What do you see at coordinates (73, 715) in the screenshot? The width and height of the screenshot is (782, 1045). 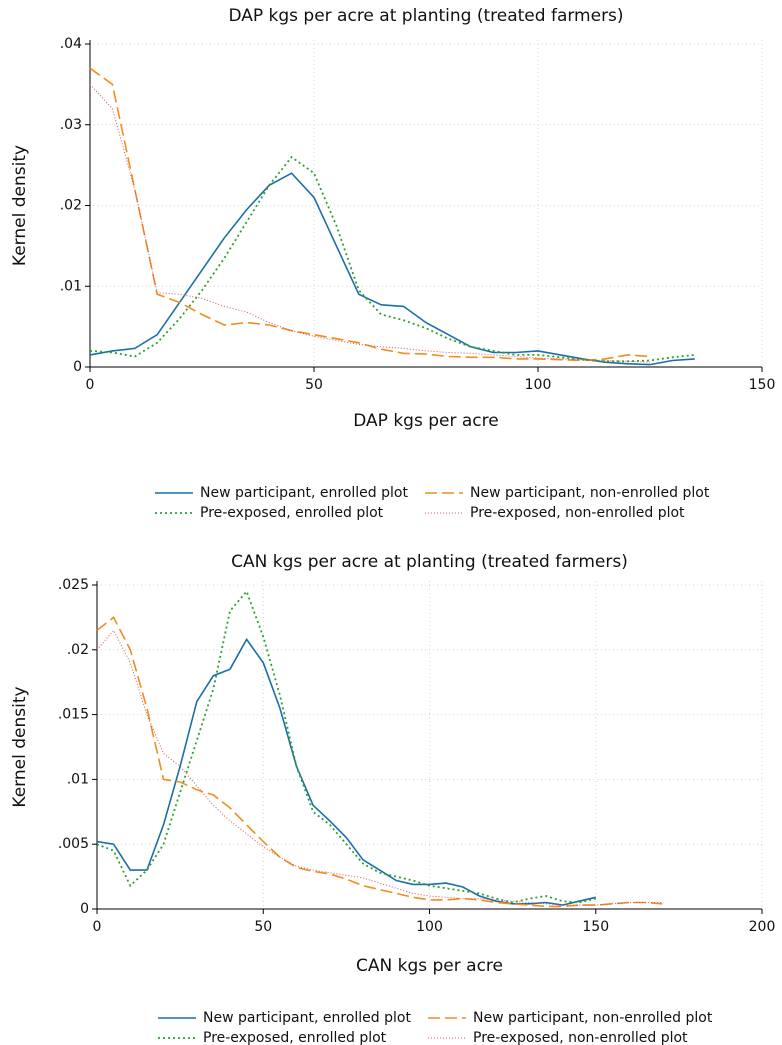 I see `y-tick-label: .015` at bounding box center [73, 715].